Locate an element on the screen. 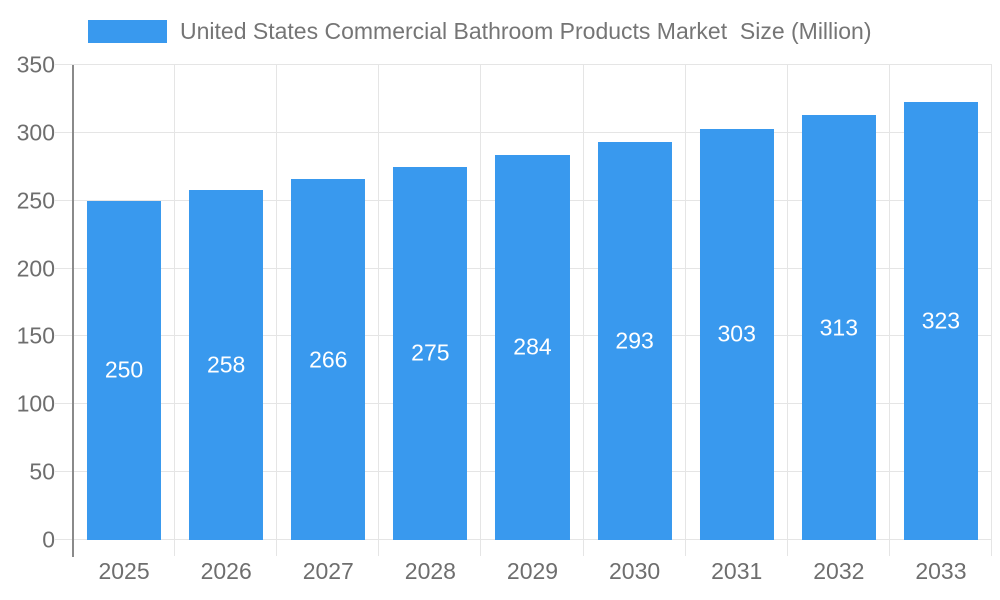  bar-value-label-2030: 293 is located at coordinates (634, 340).